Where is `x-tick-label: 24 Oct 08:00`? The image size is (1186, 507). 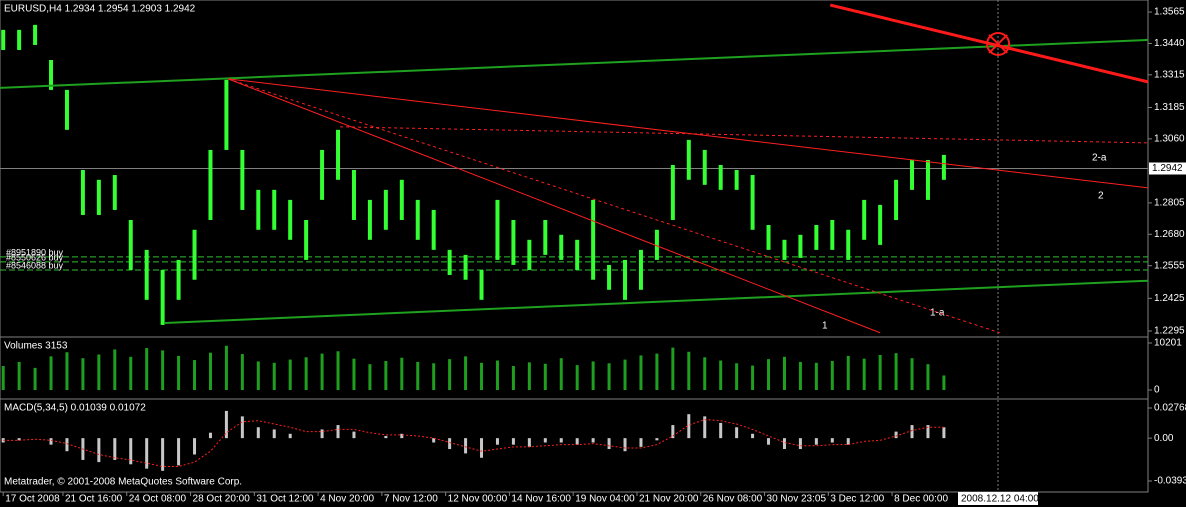 x-tick-label: 24 Oct 08:00 is located at coordinates (158, 499).